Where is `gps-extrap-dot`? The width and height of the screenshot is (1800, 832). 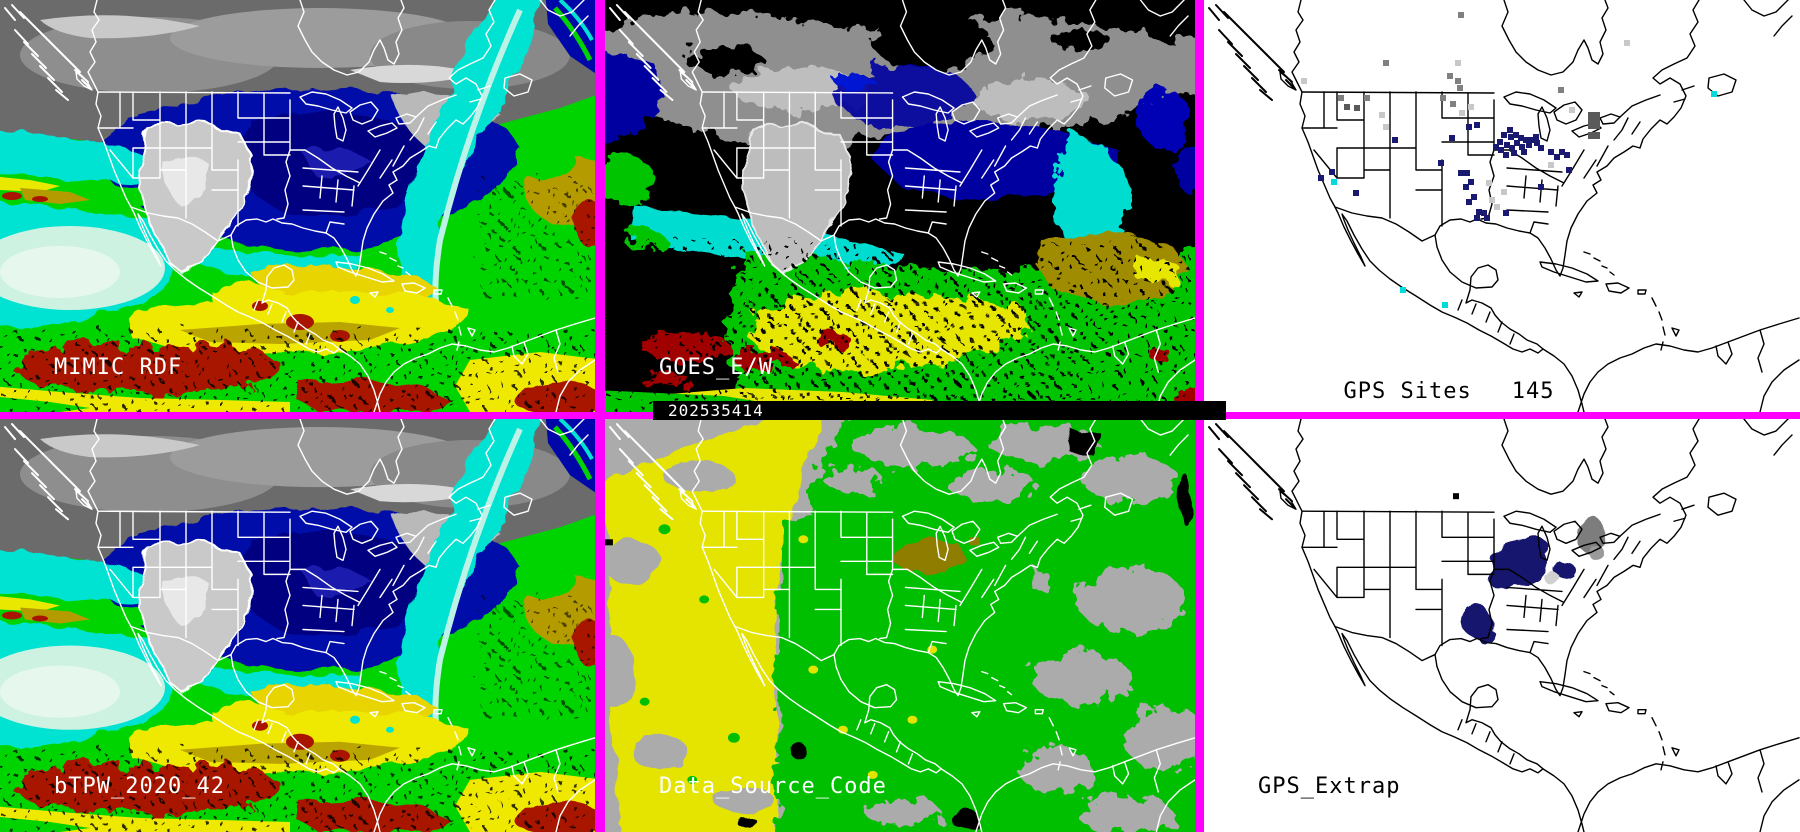 gps-extrap-dot is located at coordinates (1456, 496).